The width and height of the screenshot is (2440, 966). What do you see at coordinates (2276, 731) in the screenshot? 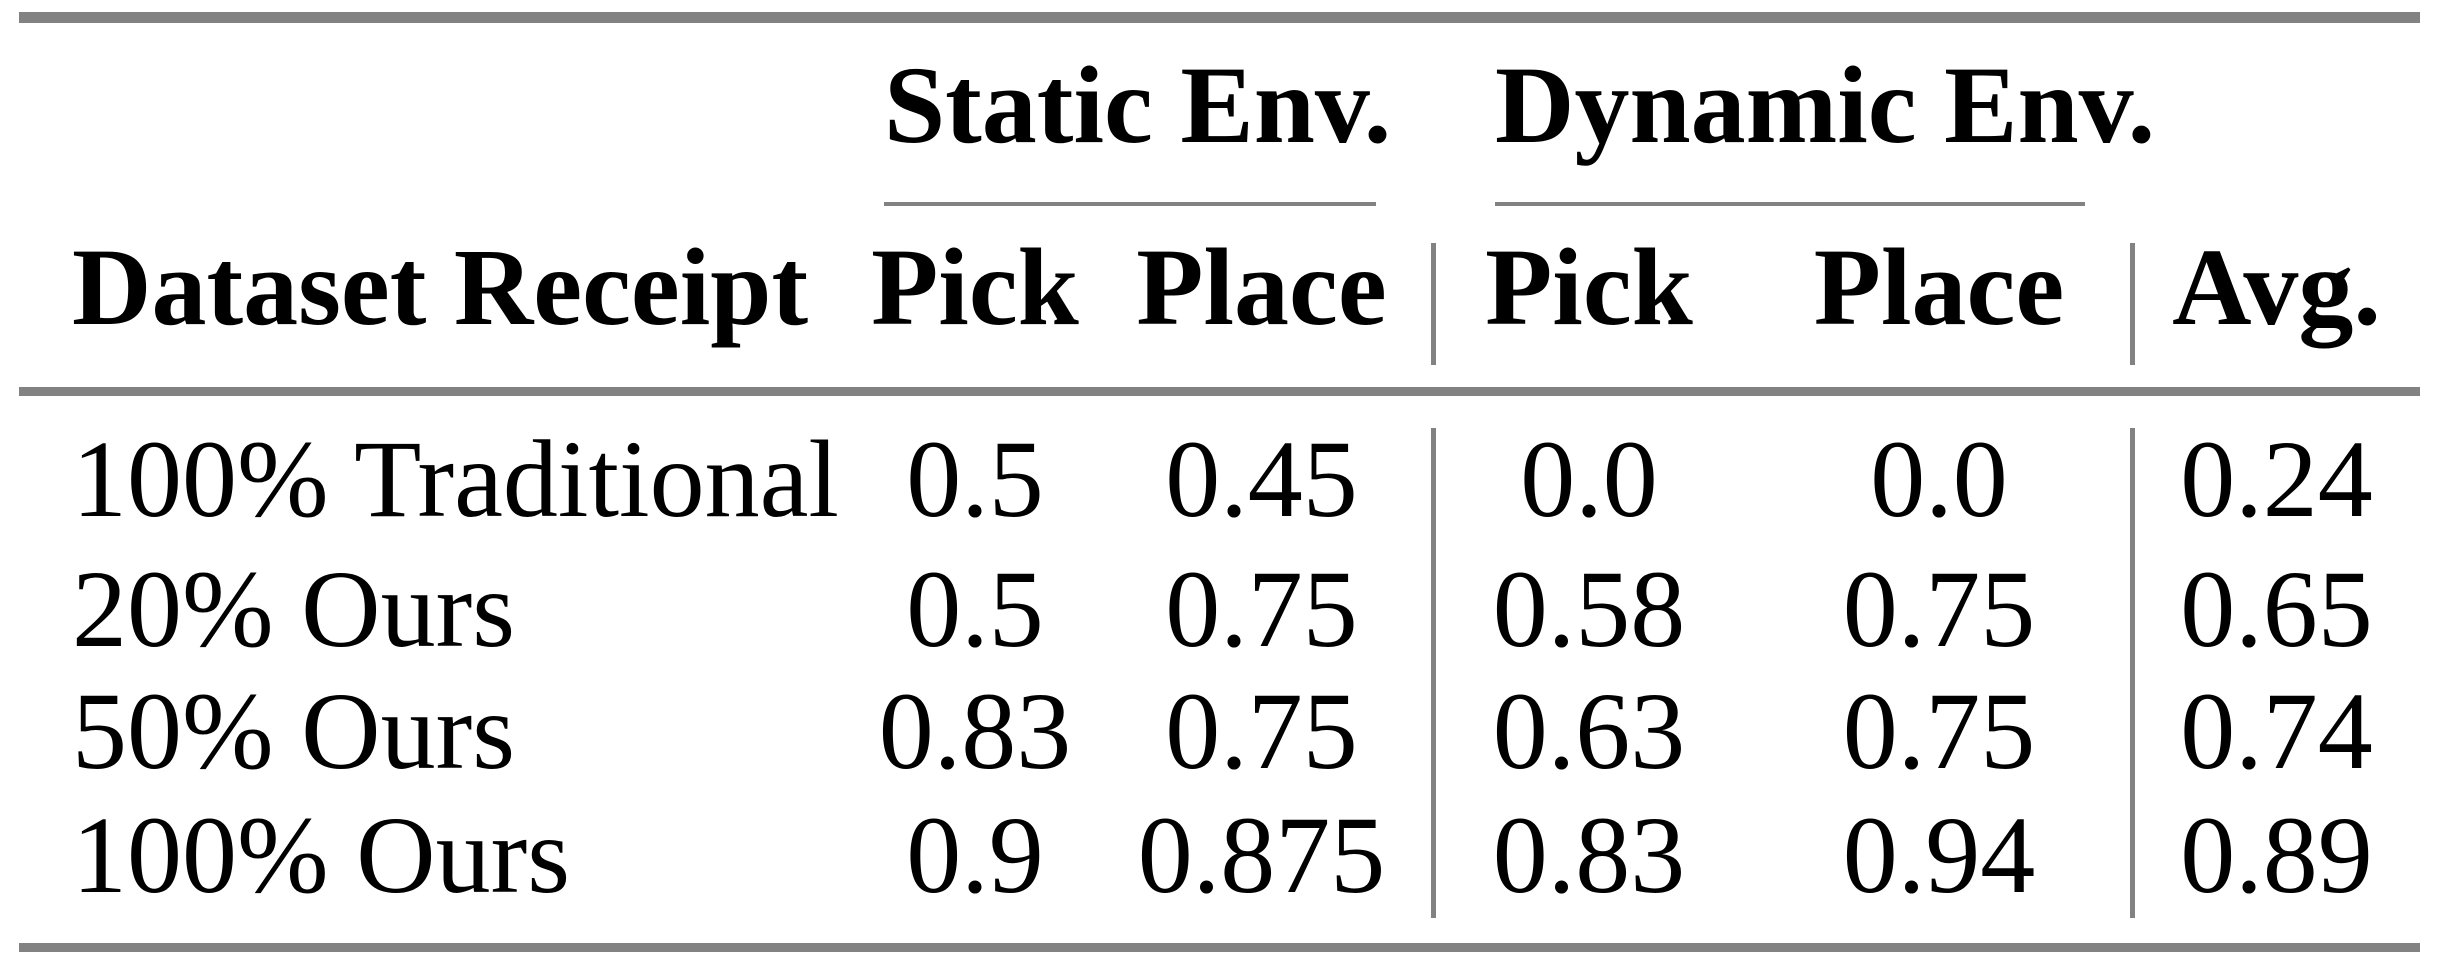
I see `row-3-avg: 0.74` at bounding box center [2276, 731].